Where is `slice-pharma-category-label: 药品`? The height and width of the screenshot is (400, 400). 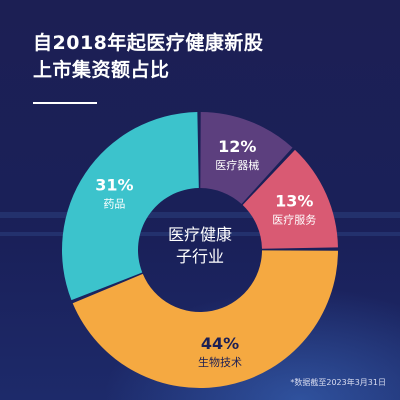
slice-pharma-category-label: 药品 is located at coordinates (114, 204).